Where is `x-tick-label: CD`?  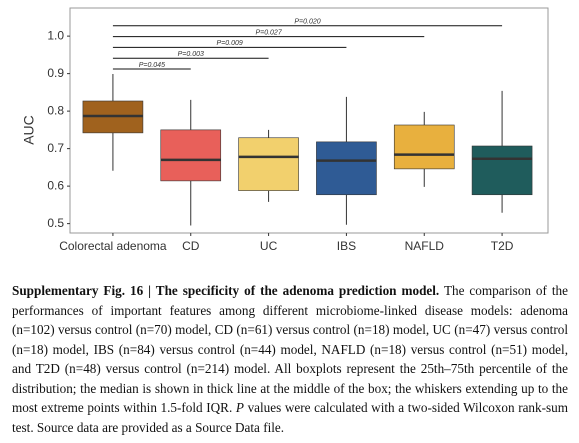 x-tick-label: CD is located at coordinates (191, 244).